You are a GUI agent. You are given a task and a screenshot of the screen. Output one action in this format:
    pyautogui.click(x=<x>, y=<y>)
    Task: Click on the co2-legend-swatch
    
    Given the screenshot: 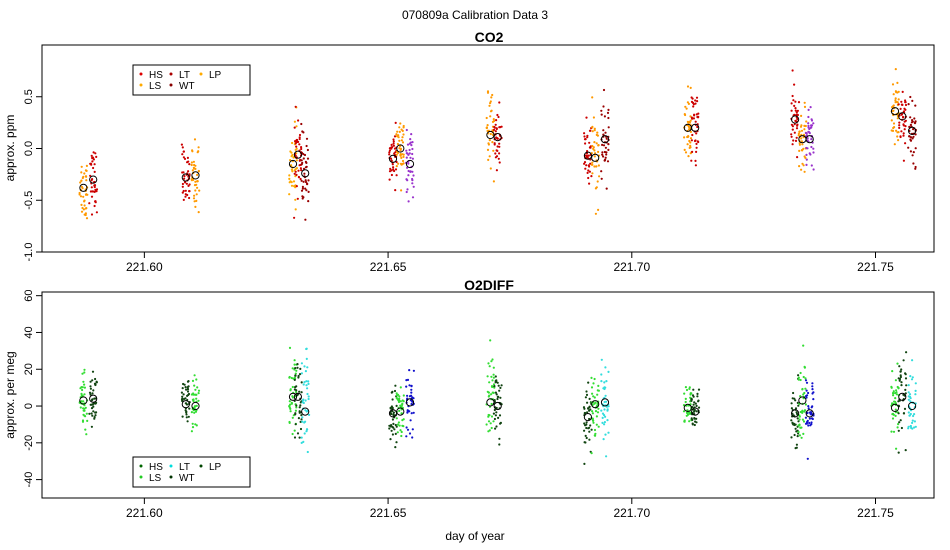 What is the action you would take?
    pyautogui.click(x=201, y=74)
    